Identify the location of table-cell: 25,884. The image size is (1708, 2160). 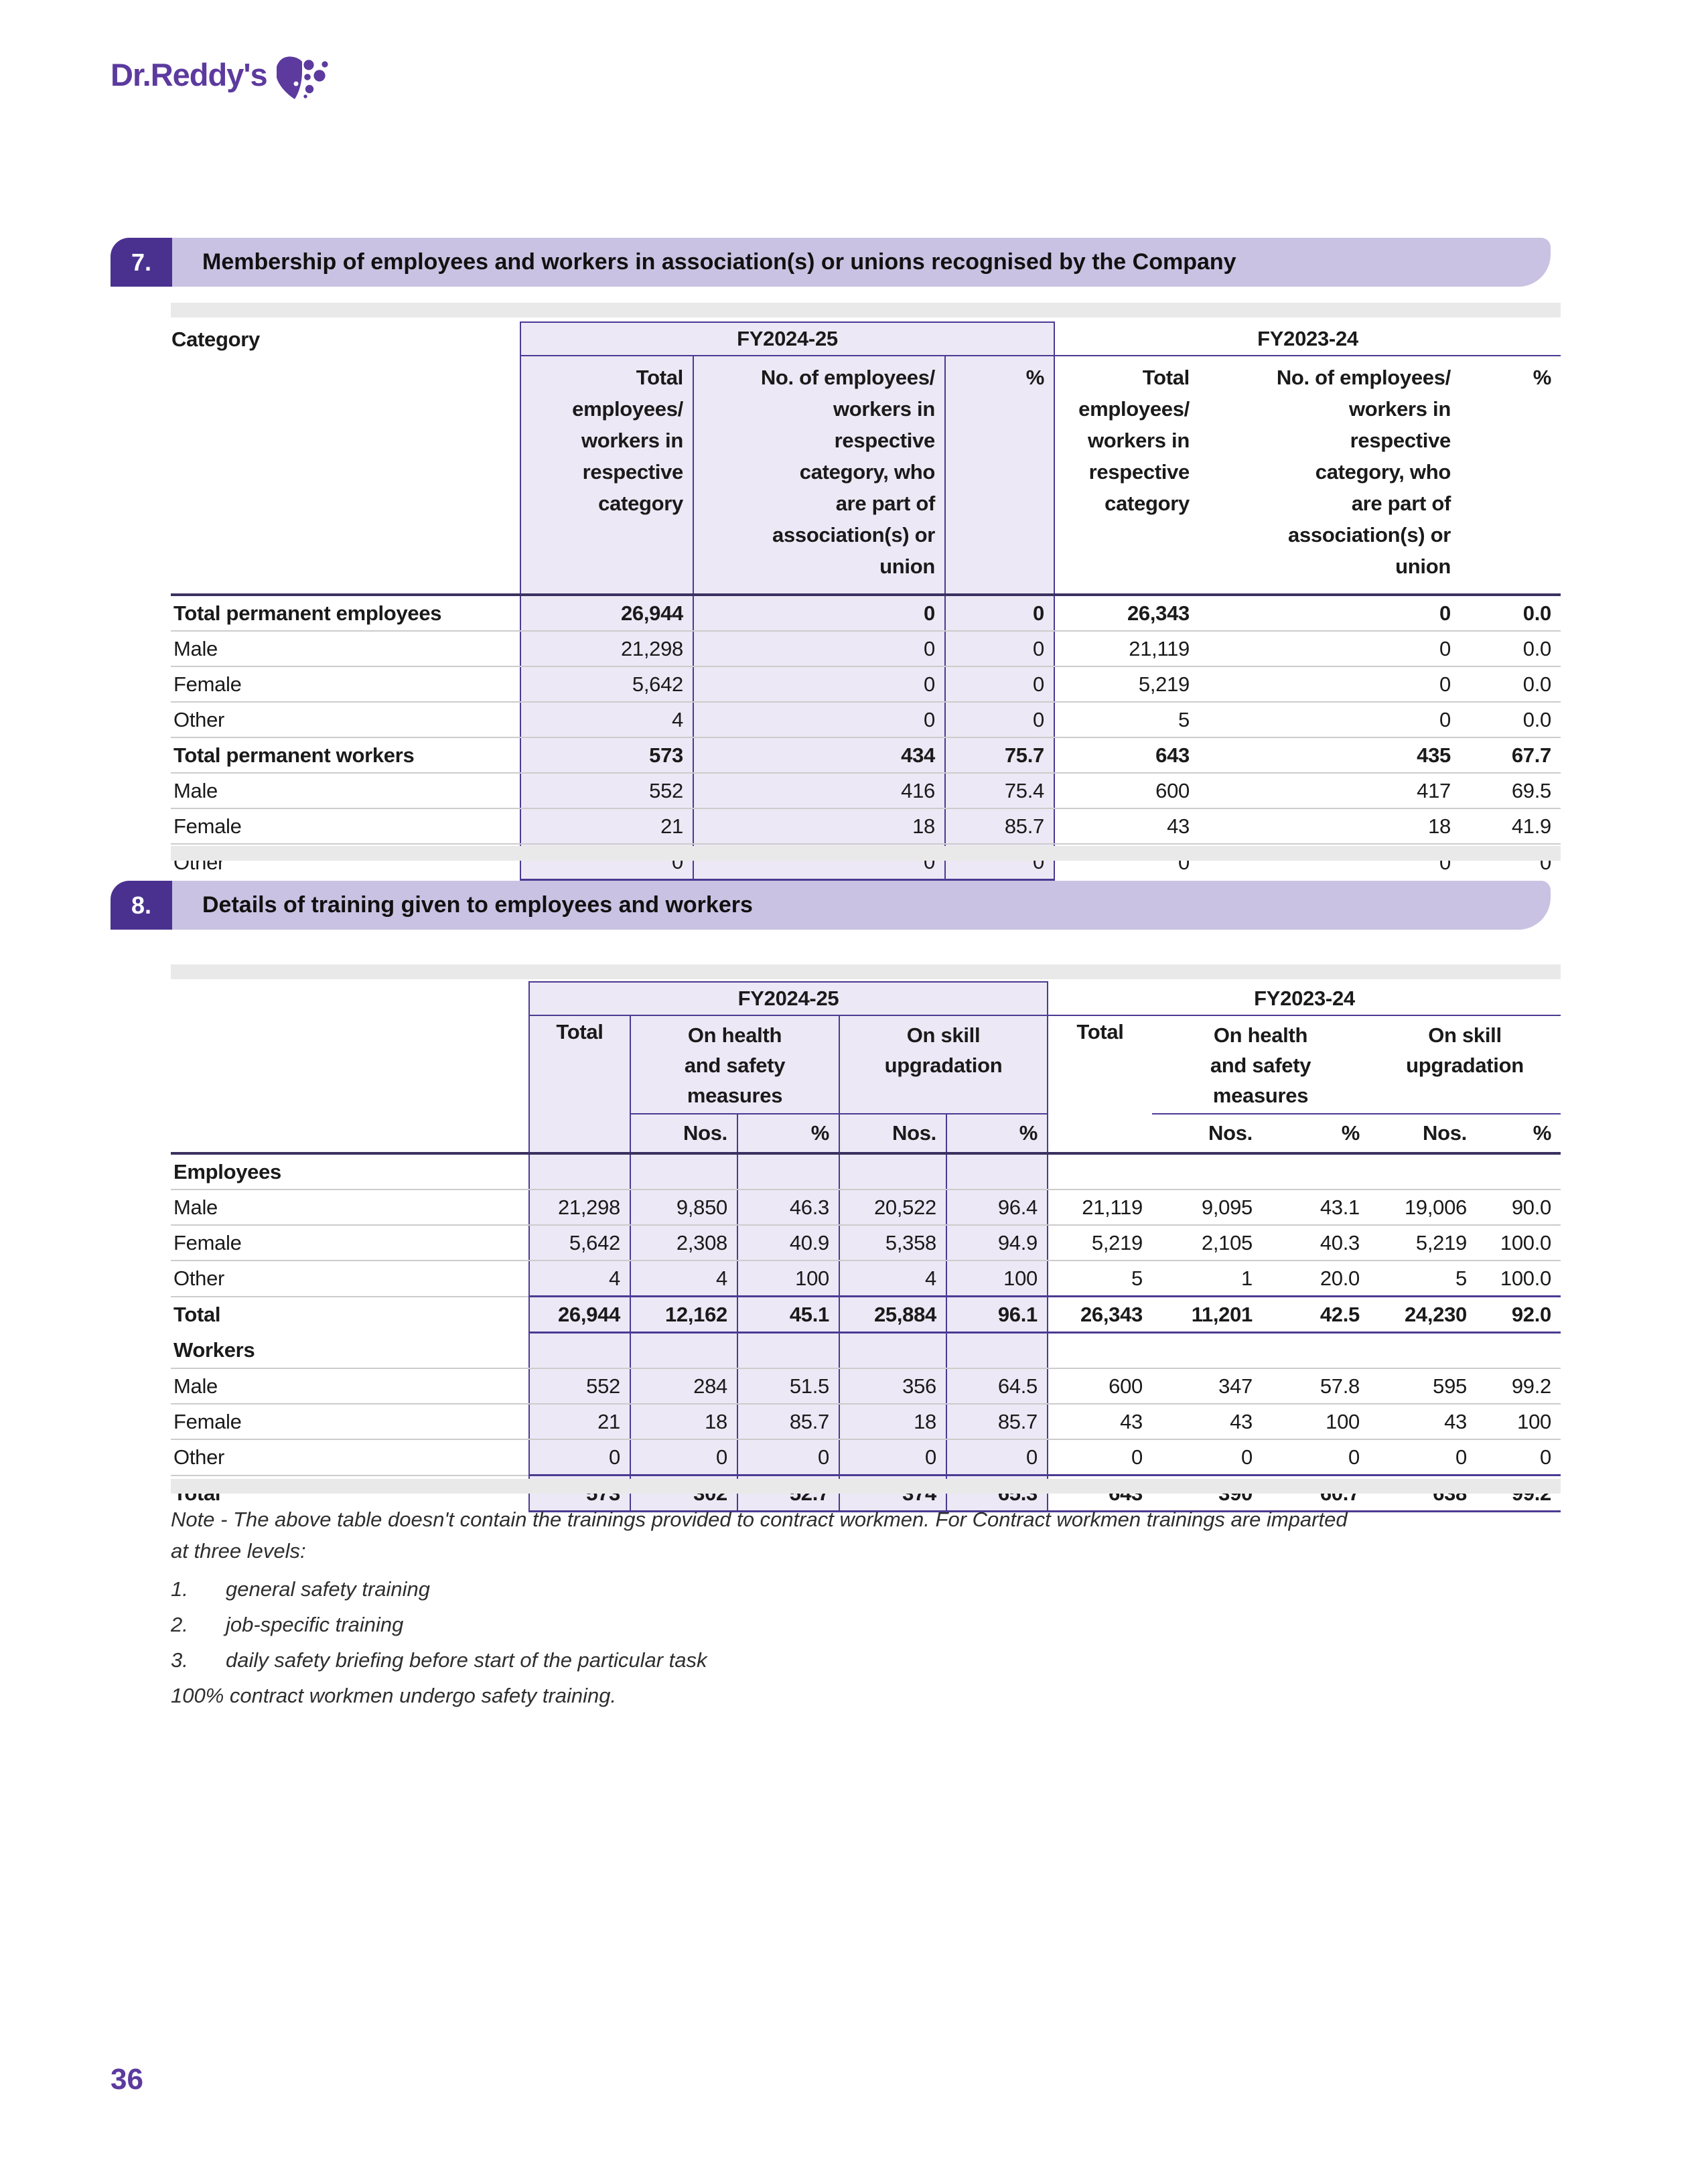
(892, 1314).